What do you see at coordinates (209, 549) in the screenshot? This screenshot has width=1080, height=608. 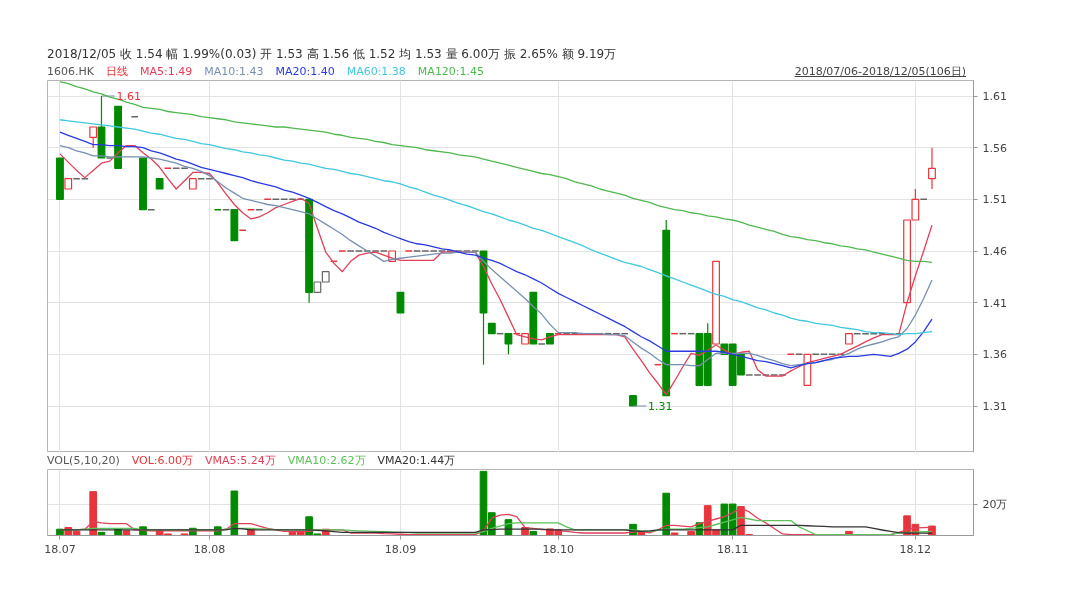 I see `x-tick-label: 18.08` at bounding box center [209, 549].